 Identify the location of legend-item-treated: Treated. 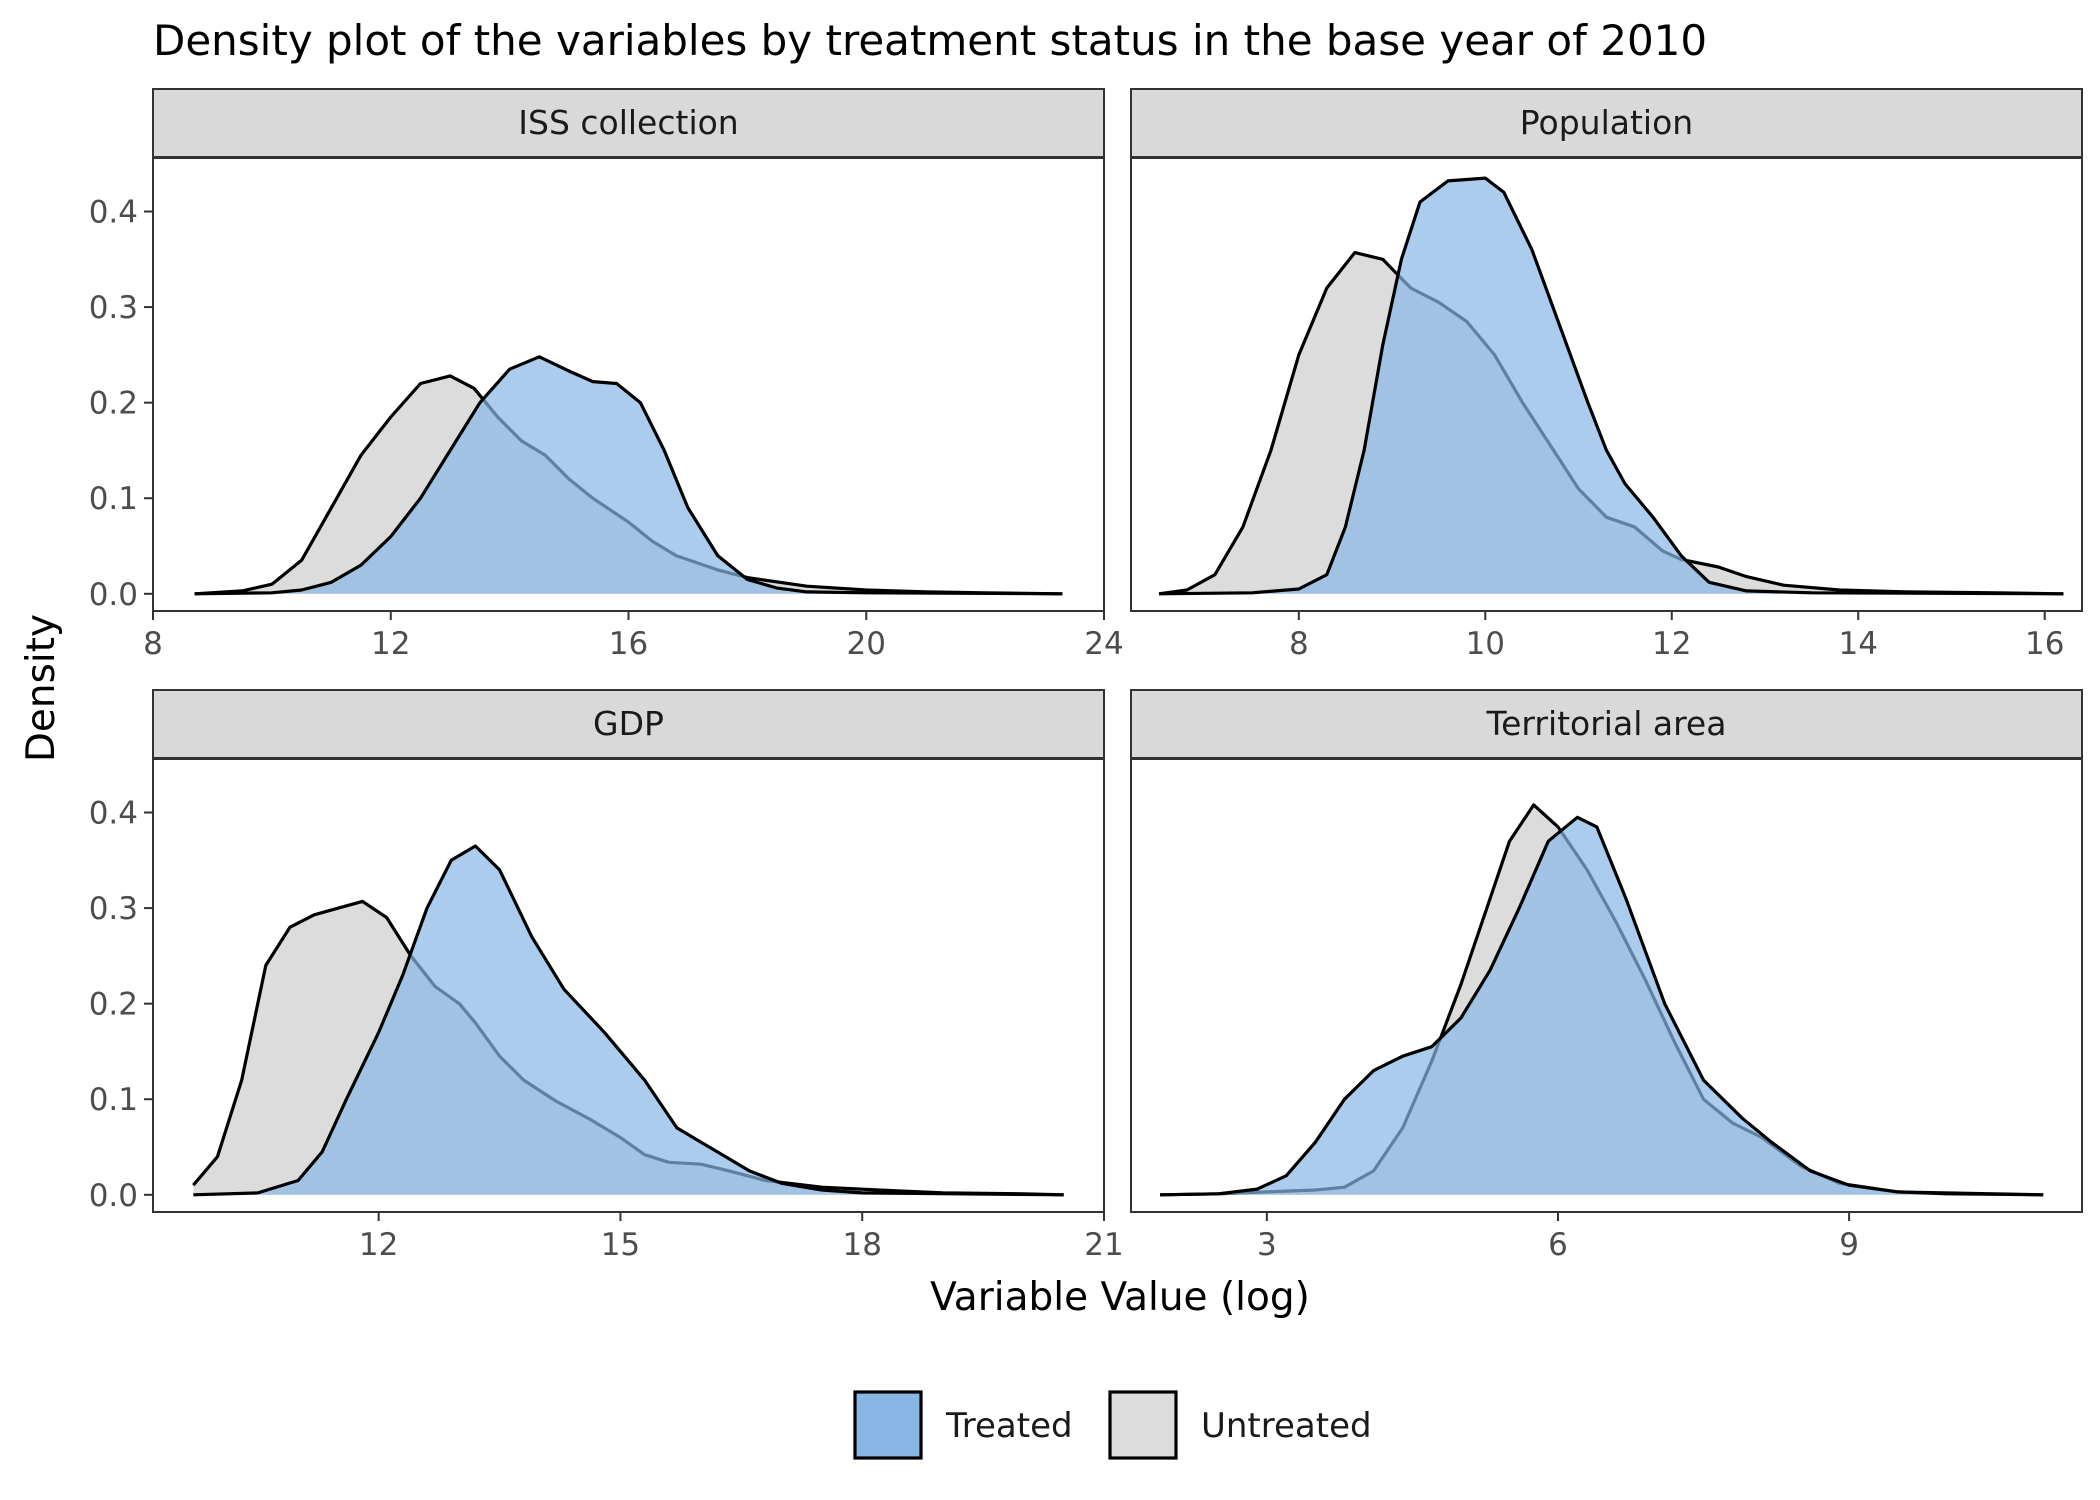
(963, 1425).